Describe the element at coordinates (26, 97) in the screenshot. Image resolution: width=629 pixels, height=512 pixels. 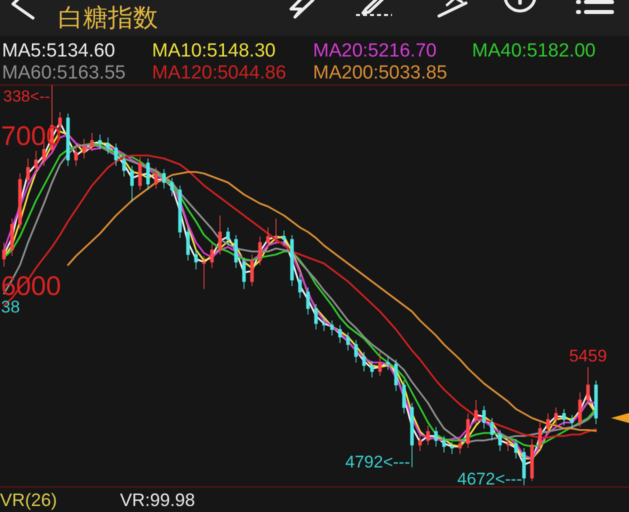
I see `annotation: 338<--` at that location.